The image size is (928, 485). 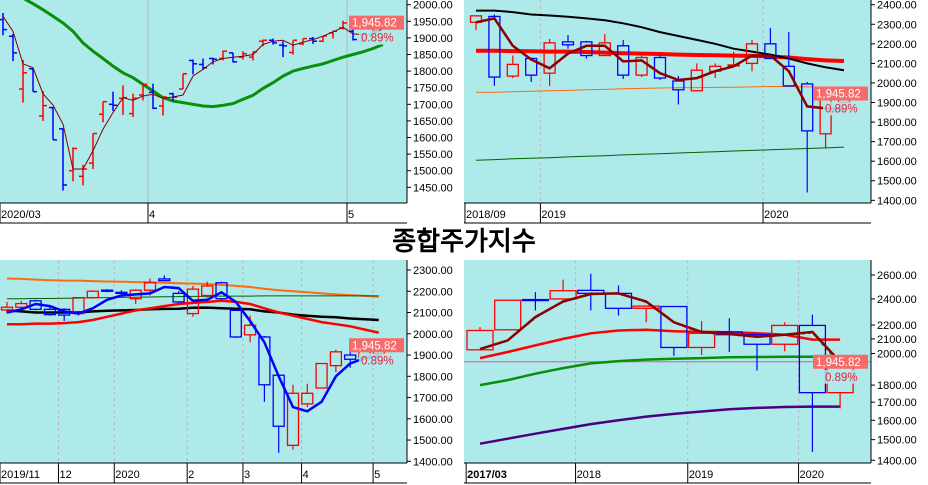 I want to click on y-tick-label: 2600.00, so click(x=897, y=276).